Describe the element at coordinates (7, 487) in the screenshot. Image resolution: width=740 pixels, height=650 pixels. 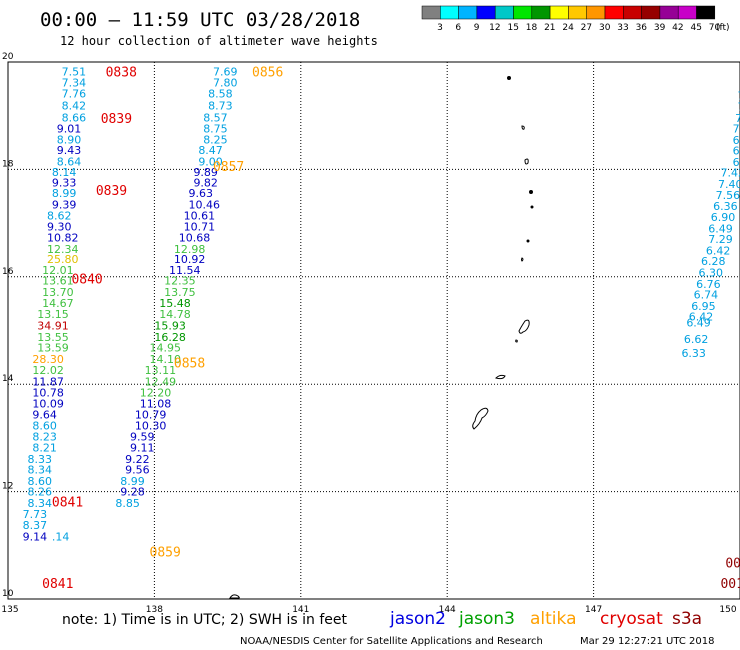
I see `y-tick-label: 12` at that location.